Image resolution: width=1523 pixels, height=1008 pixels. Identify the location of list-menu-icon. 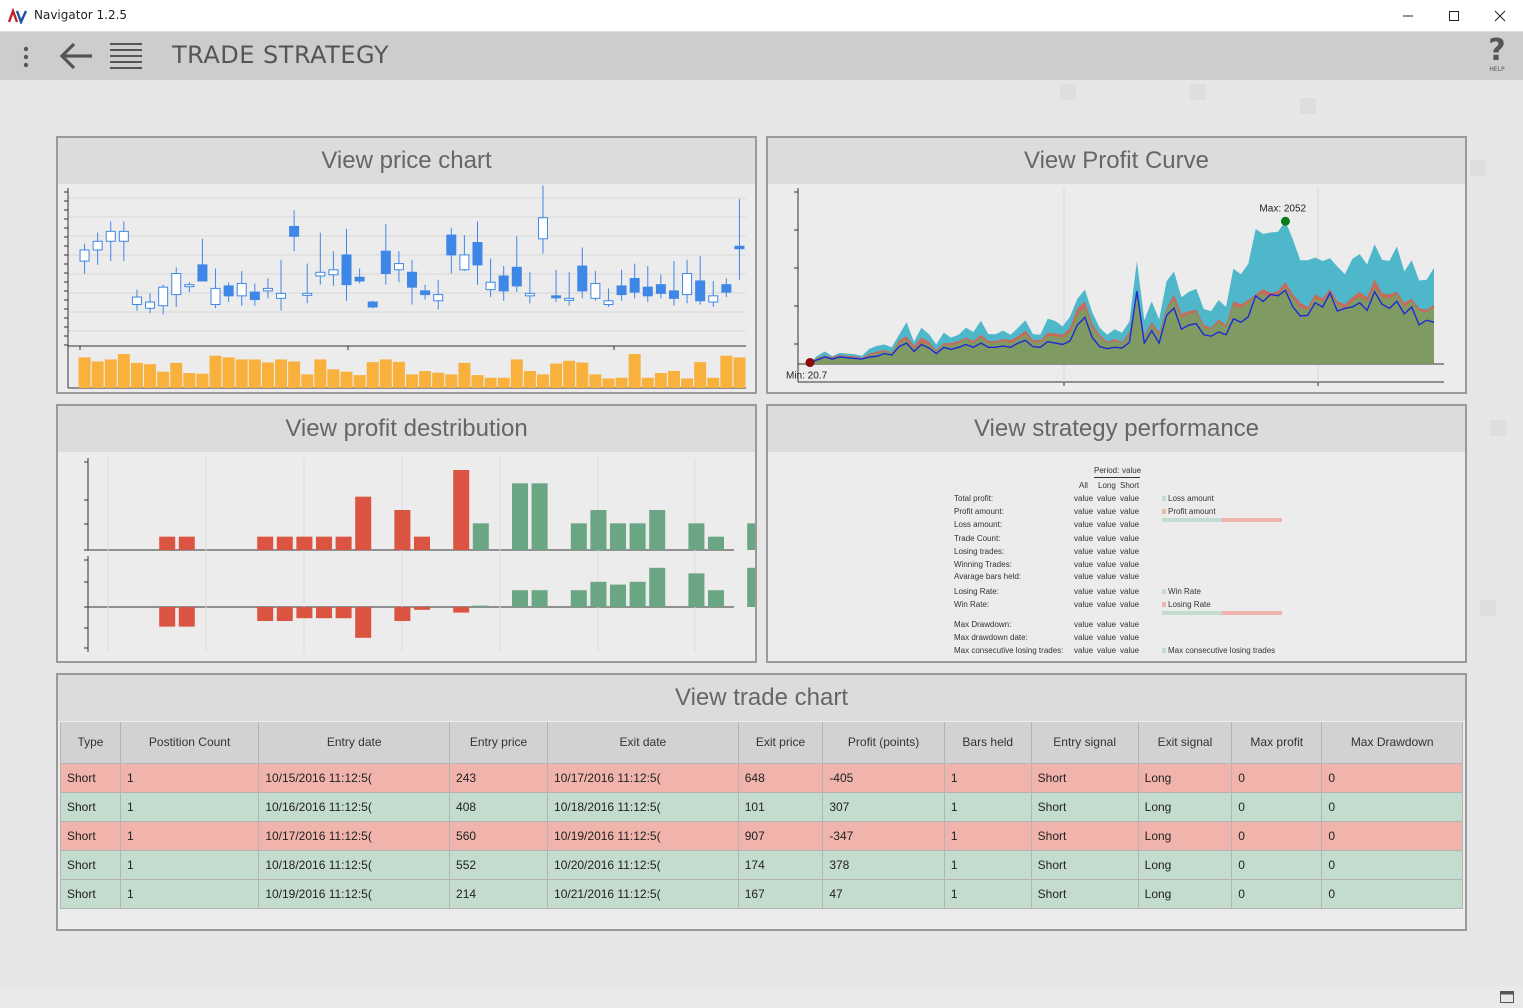
(126, 56).